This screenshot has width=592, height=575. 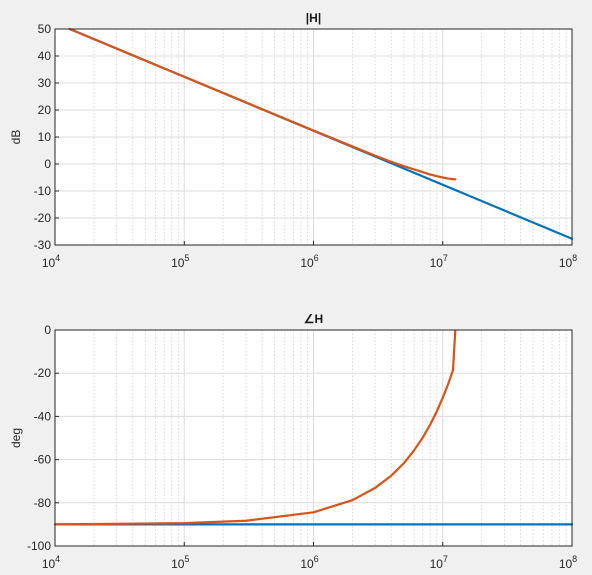 I want to click on y-tick-label: -100, so click(x=39, y=546).